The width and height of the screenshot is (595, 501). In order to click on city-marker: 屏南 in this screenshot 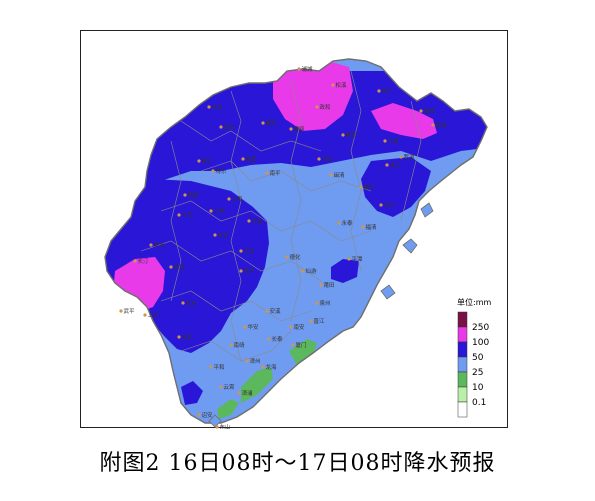, I will do `click(349, 135)`.